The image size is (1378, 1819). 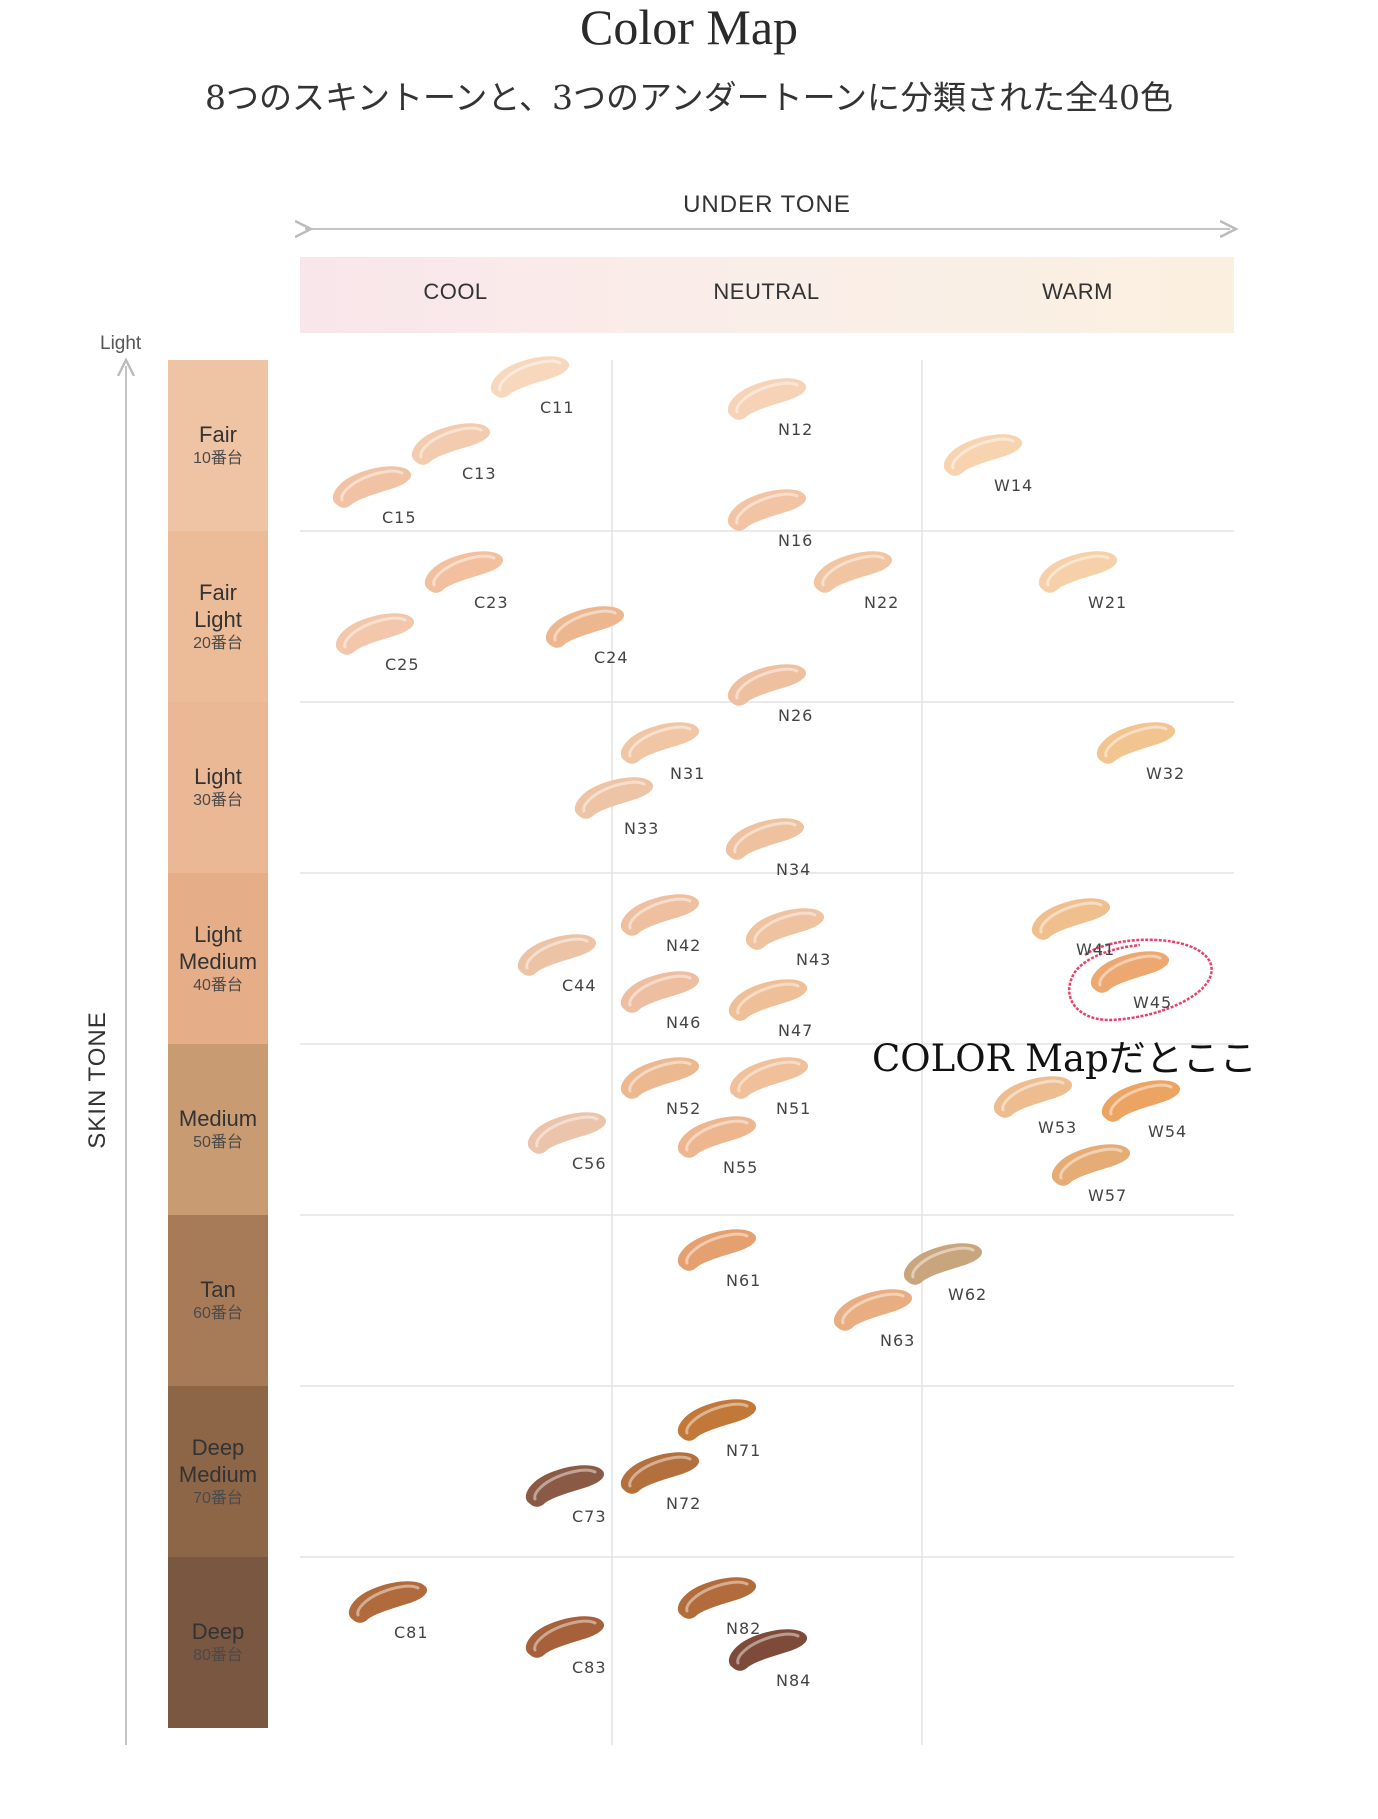 What do you see at coordinates (1077, 291) in the screenshot?
I see `under-tone-warm: WARM` at bounding box center [1077, 291].